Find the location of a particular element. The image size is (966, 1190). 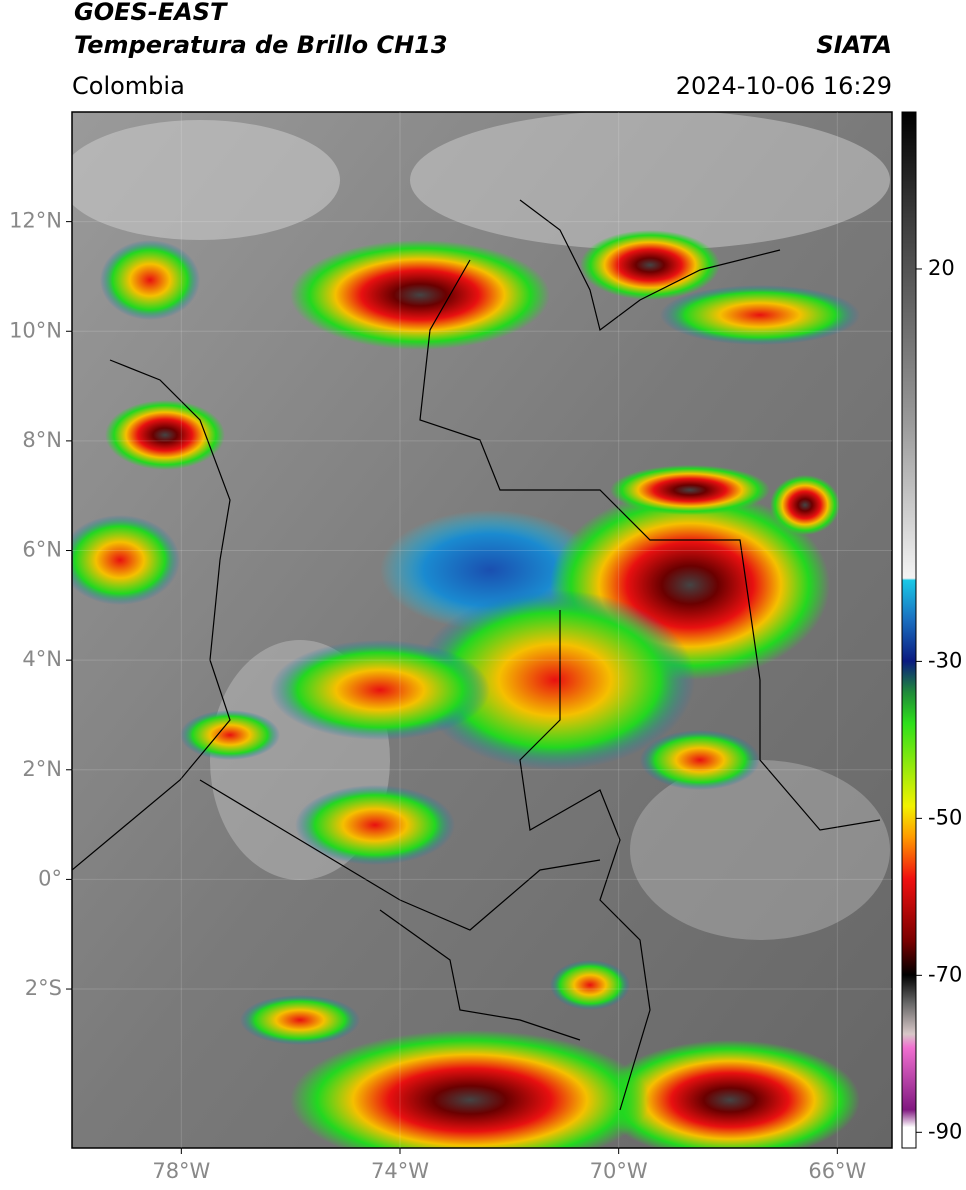

colorbar-label: -90 is located at coordinates (945, 1131).